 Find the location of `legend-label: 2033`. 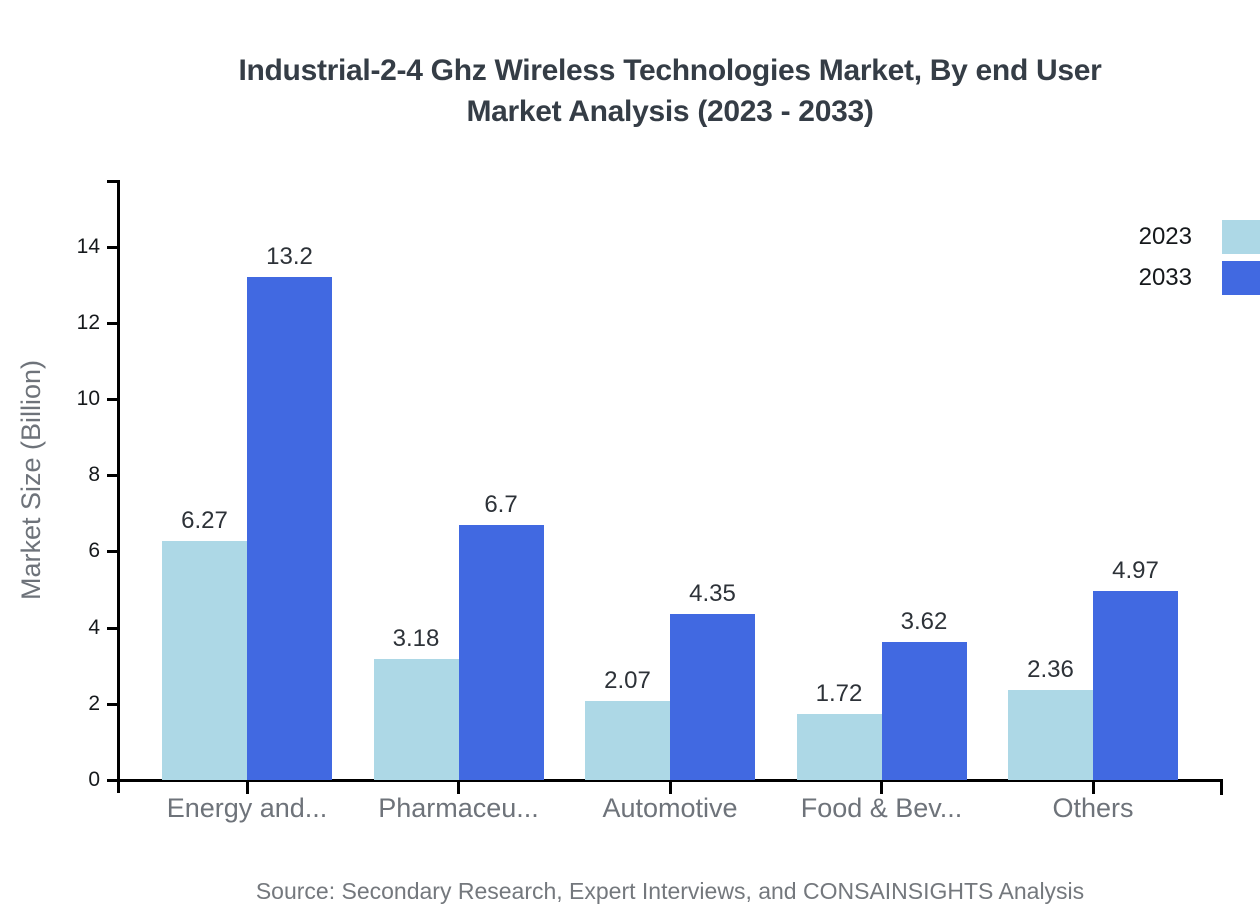

legend-label: 2033 is located at coordinates (1165, 277).